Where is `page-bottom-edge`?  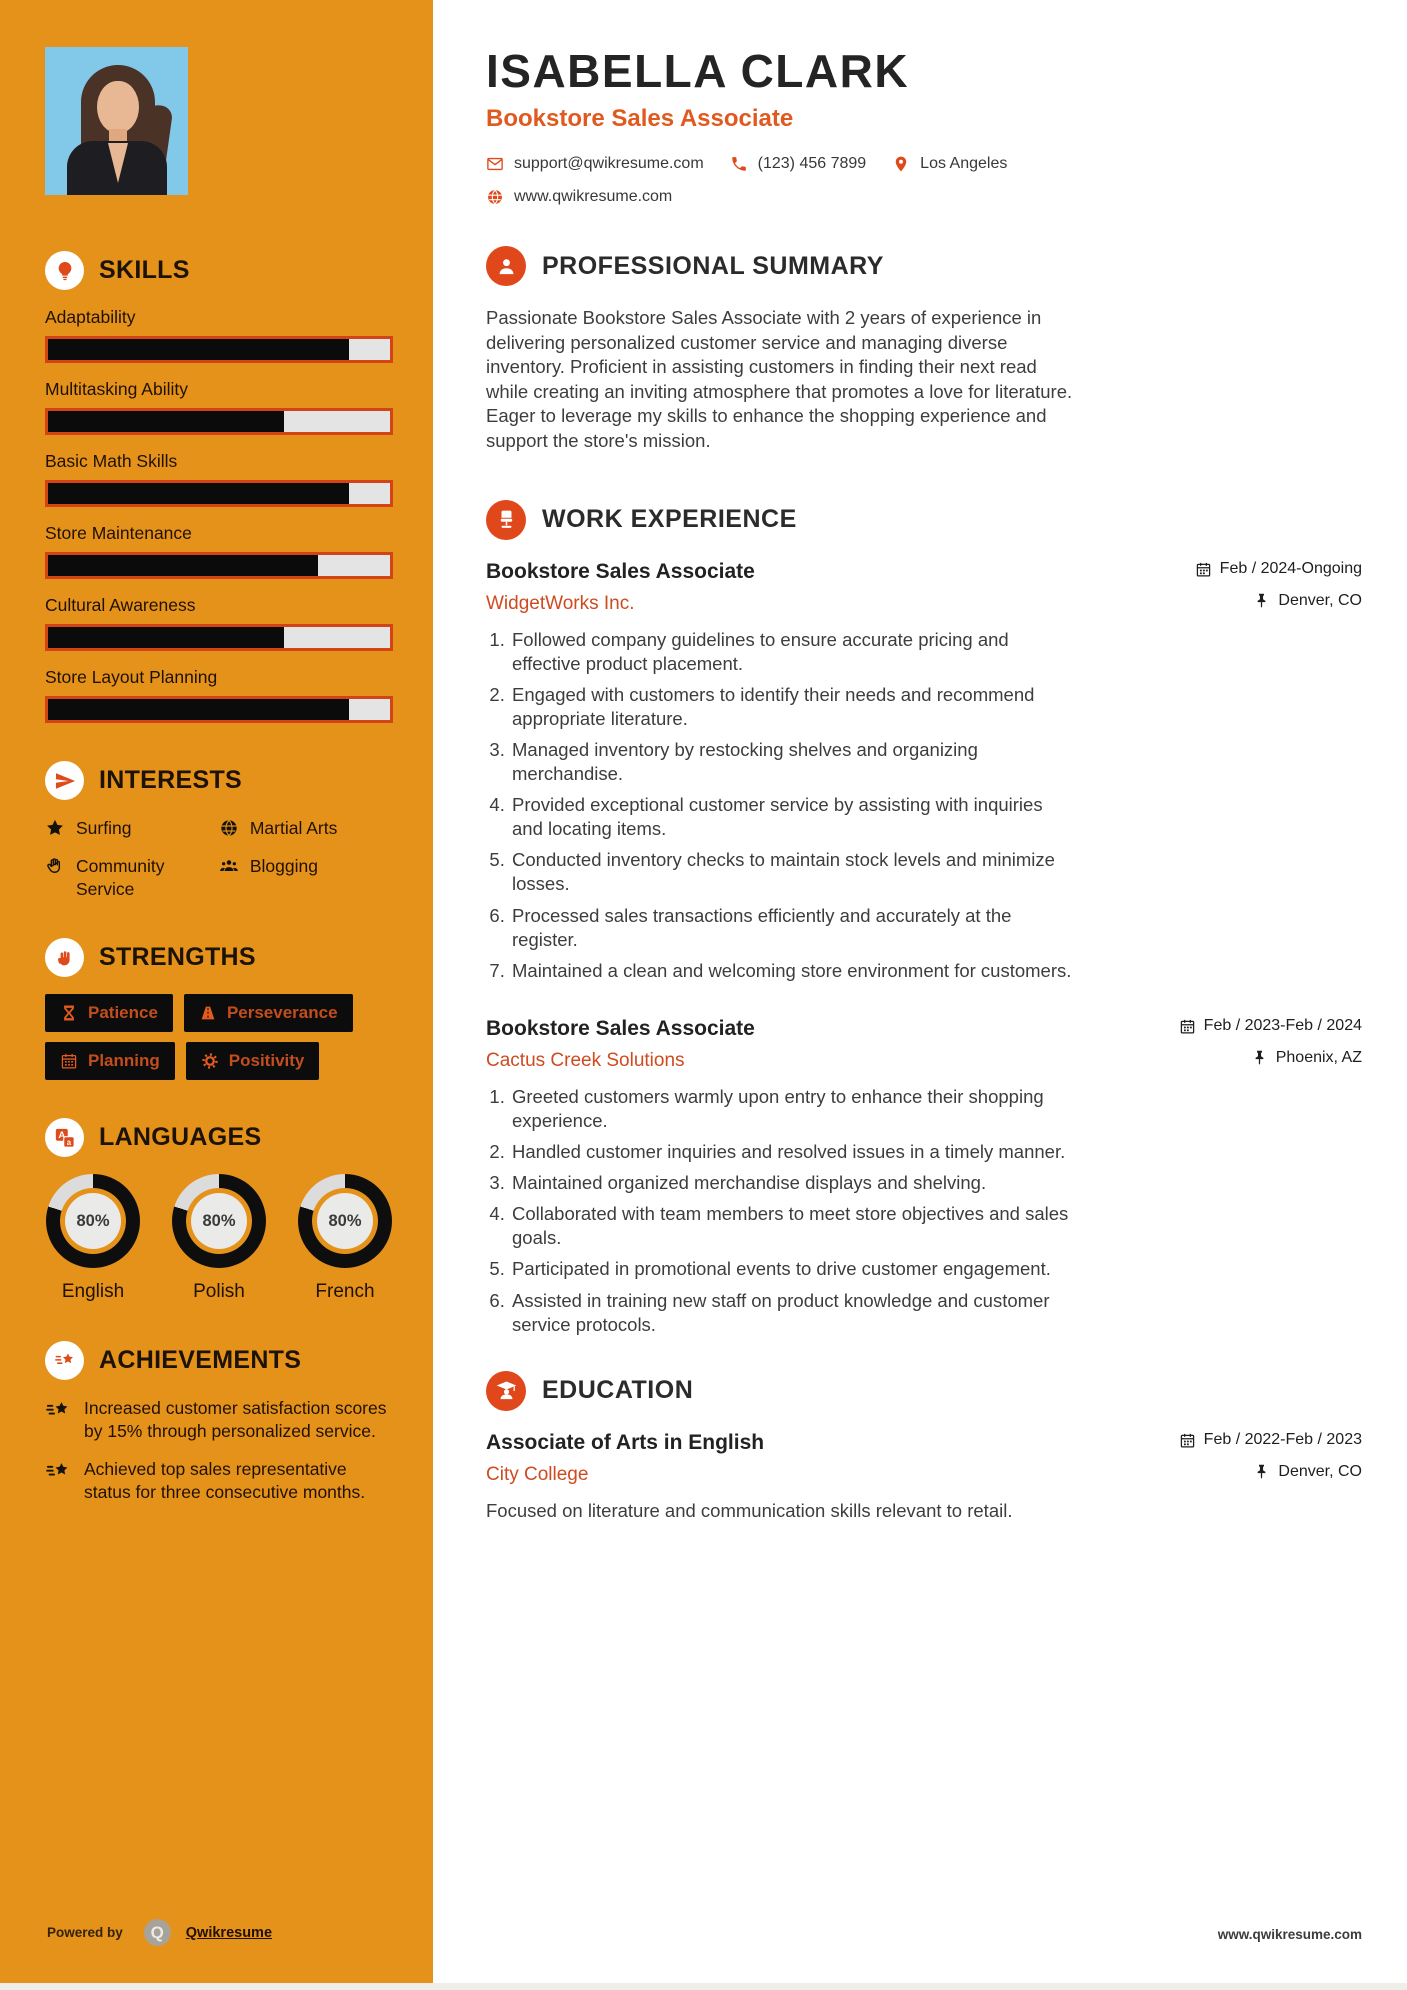
page-bottom-edge is located at coordinates (703, 1986).